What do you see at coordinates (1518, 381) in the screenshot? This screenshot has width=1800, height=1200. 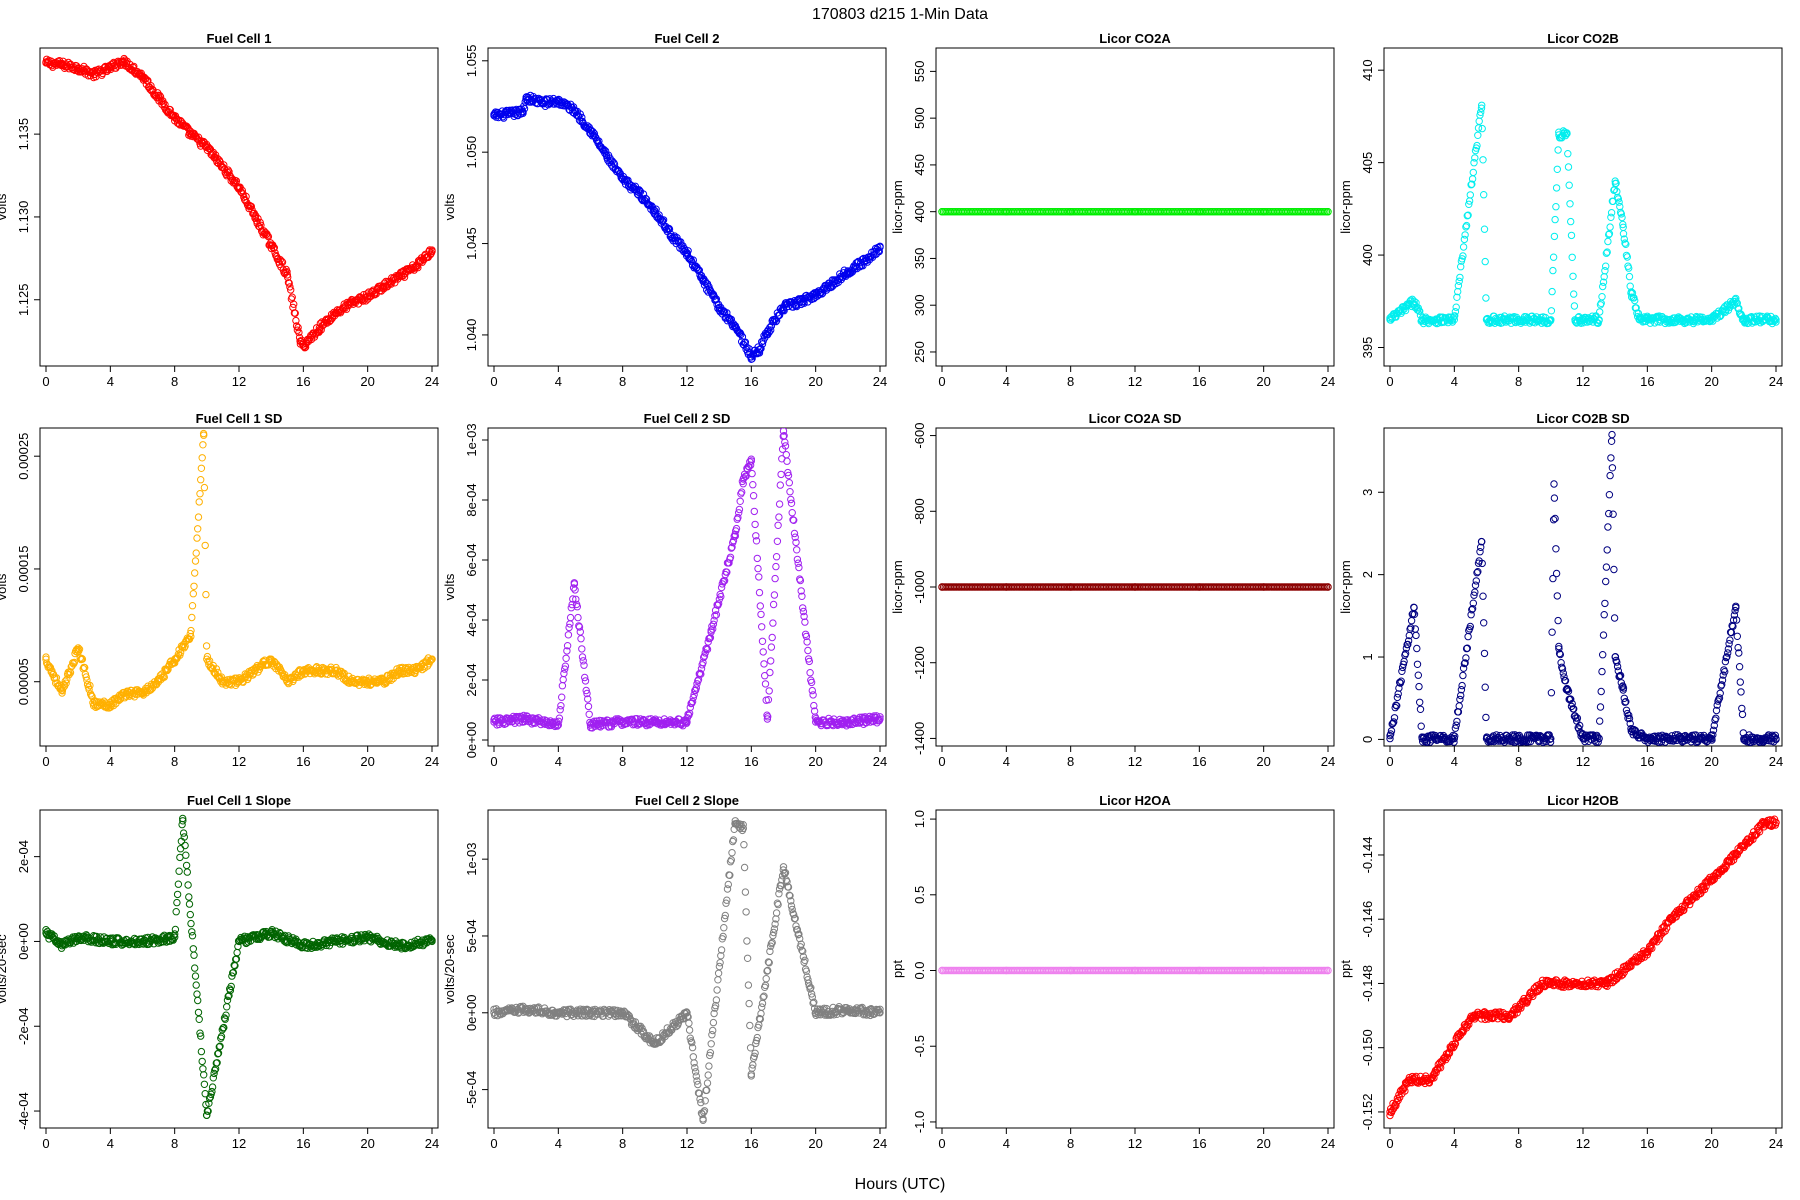 I see `x-tick-label: 8` at bounding box center [1518, 381].